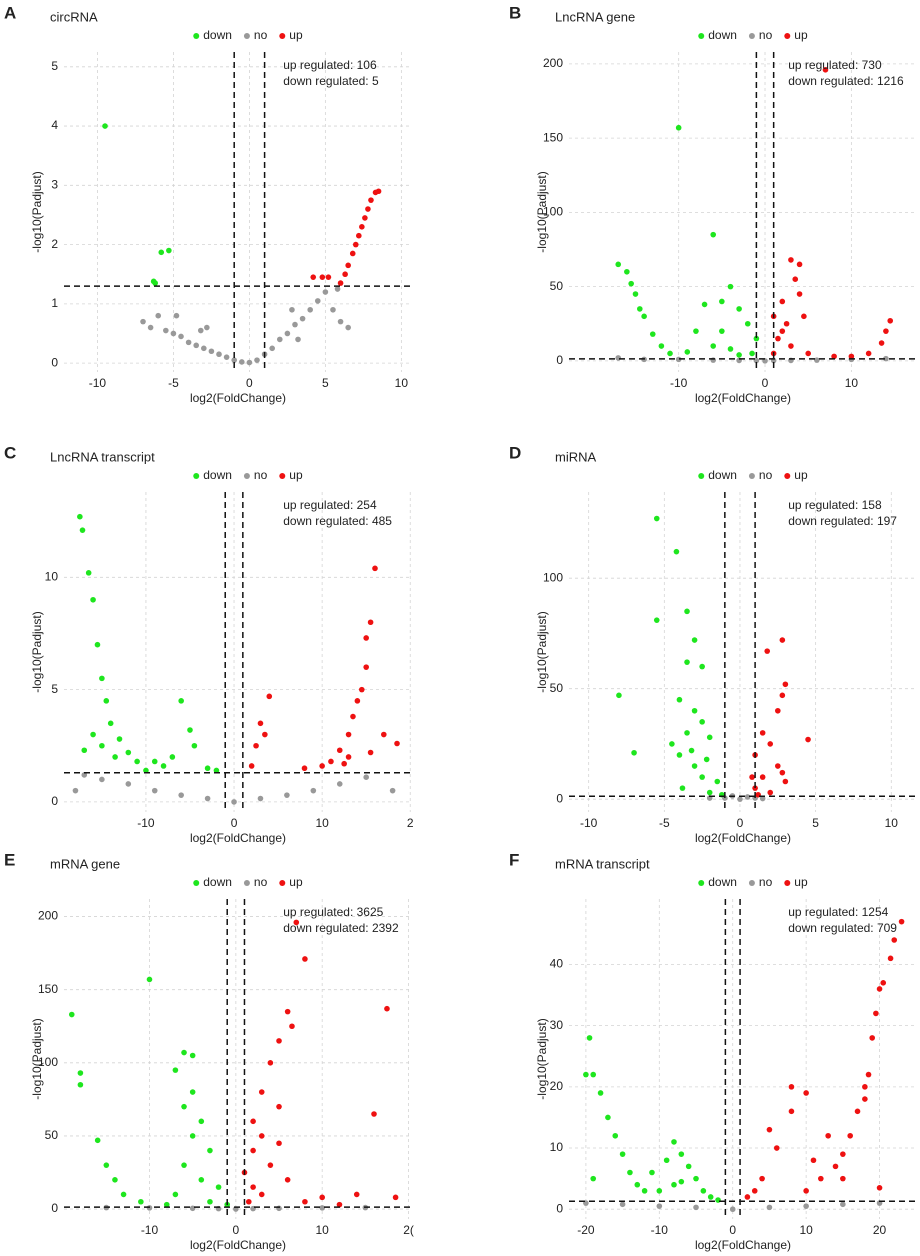 The image size is (920, 1256). I want to click on annotation: up regulated: 106, so click(330, 65).